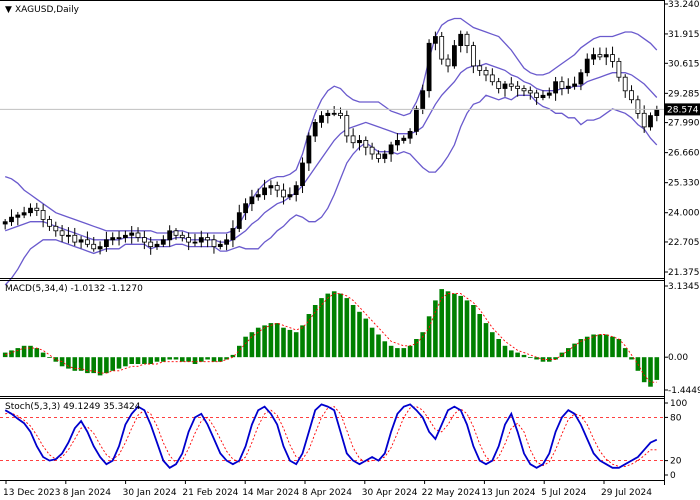  Describe the element at coordinates (684, 5) in the screenshot. I see `price-tick-label: 33.240` at that location.